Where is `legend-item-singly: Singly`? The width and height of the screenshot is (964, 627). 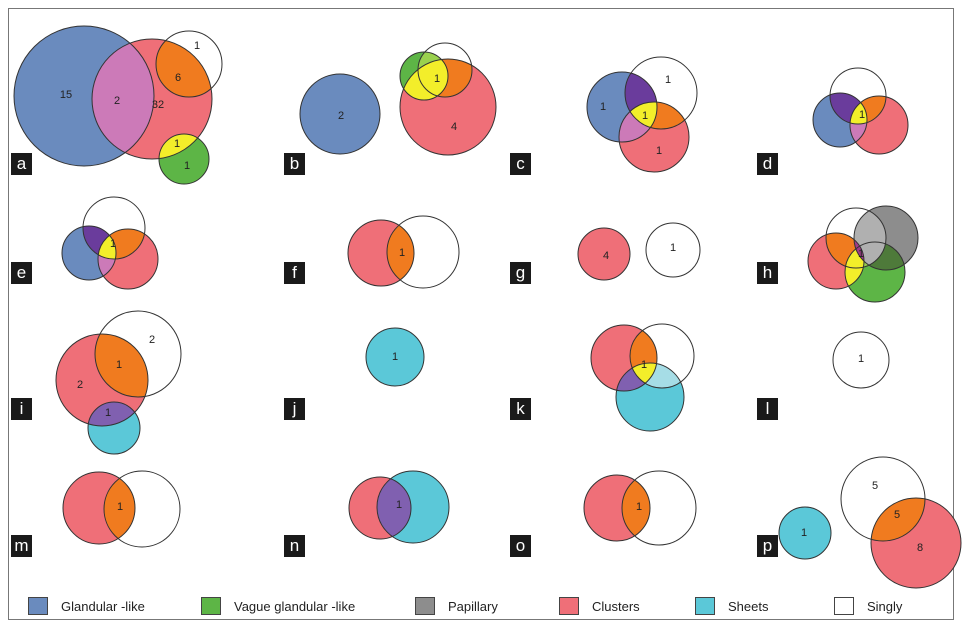
legend-item-singly: Singly is located at coordinates (868, 606).